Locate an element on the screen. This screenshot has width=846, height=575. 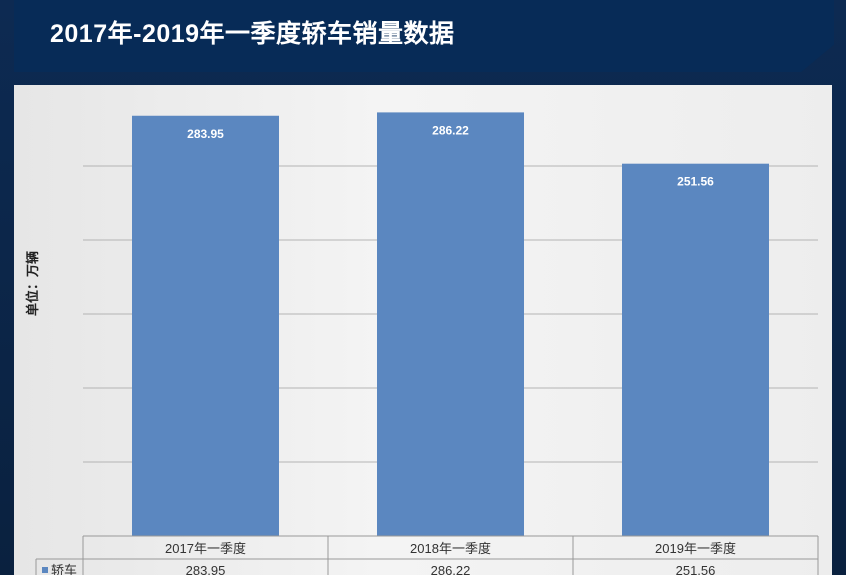
data-label: 286.22 is located at coordinates (450, 130).